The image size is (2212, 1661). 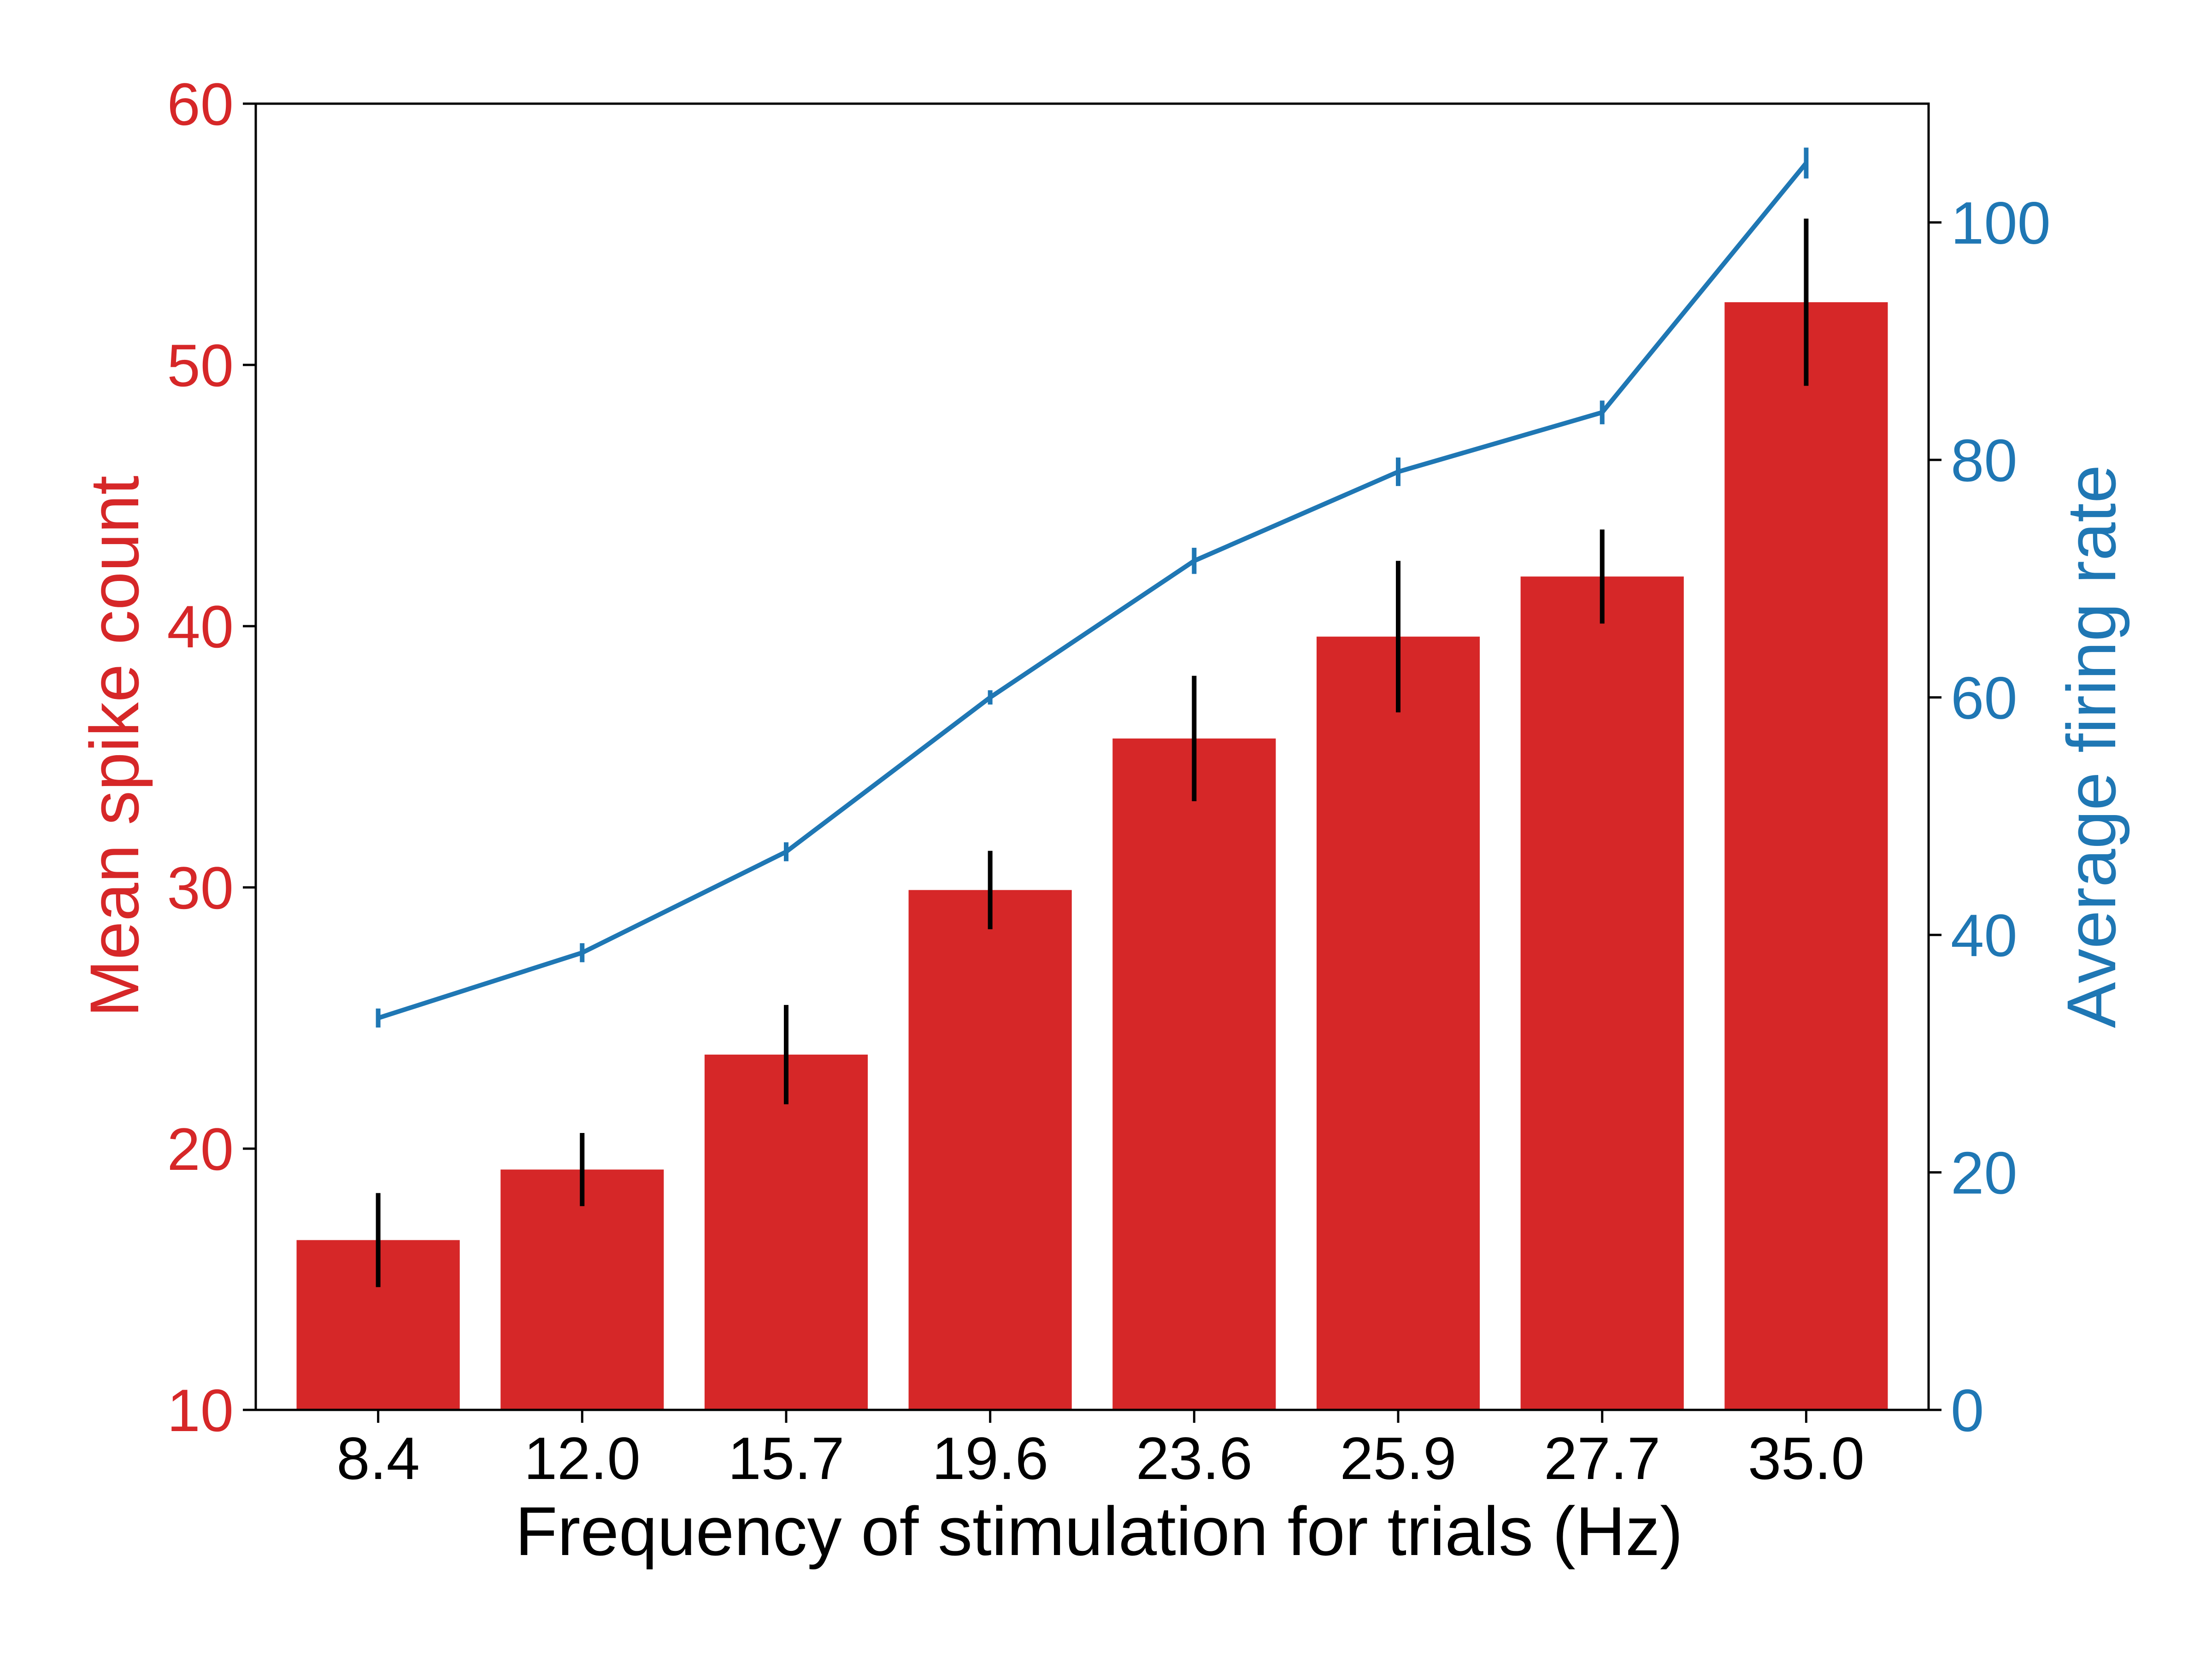 What do you see at coordinates (1967, 1410) in the screenshot?
I see `y-tick-label-right: 0` at bounding box center [1967, 1410].